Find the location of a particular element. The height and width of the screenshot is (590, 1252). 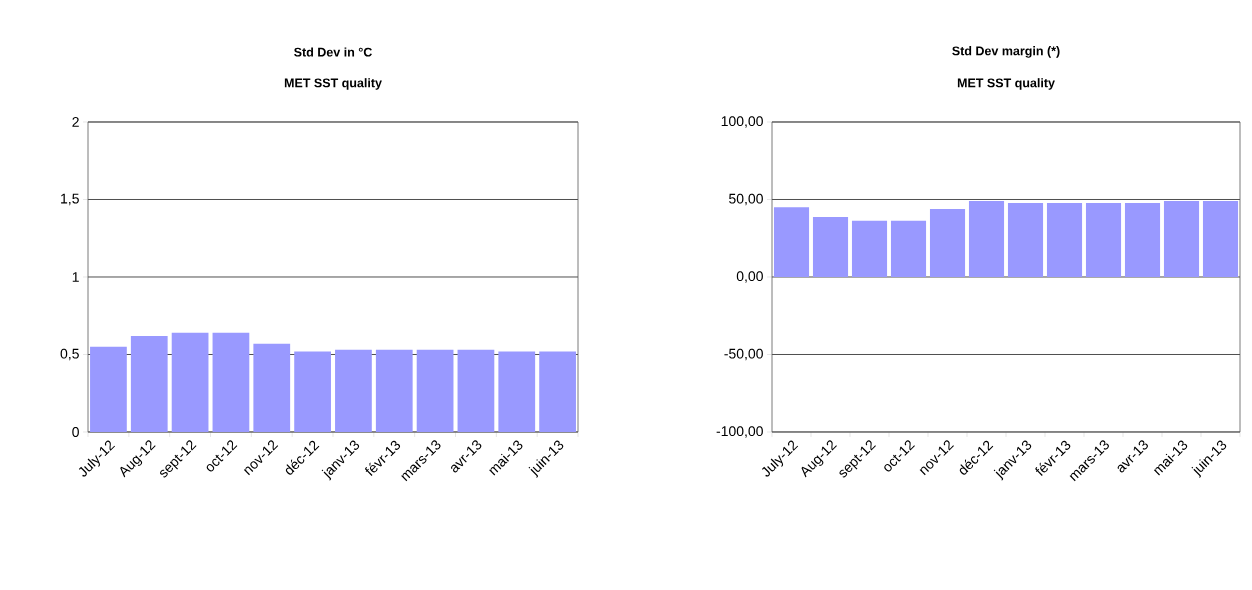

y-tick-label: 1 is located at coordinates (75, 277).